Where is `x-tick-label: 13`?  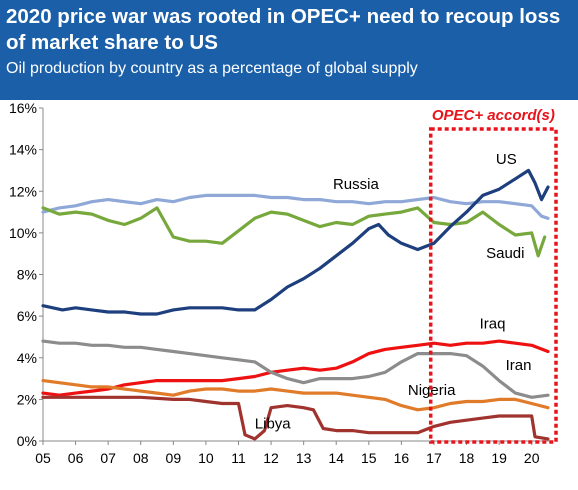 x-tick-label: 13 is located at coordinates (304, 458).